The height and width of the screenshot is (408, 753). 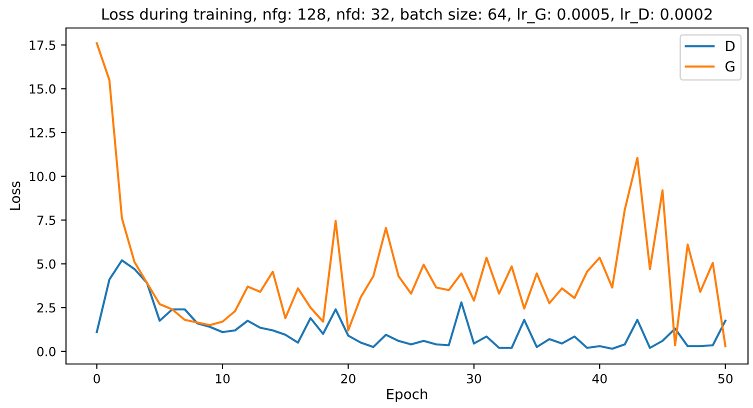 What do you see at coordinates (43, 45) in the screenshot?
I see `y-tick-label: 17.5` at bounding box center [43, 45].